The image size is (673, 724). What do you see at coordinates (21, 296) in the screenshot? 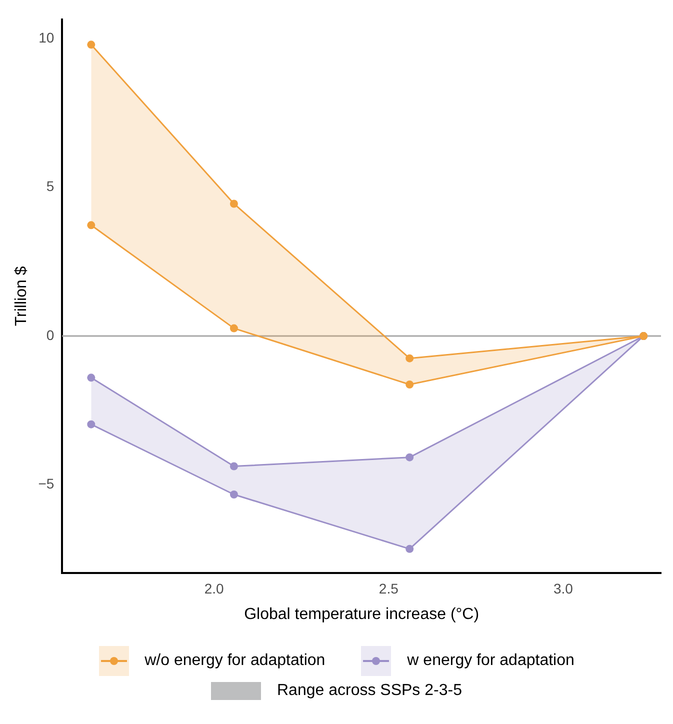
I see `y-axis-title: Trillion $` at bounding box center [21, 296].